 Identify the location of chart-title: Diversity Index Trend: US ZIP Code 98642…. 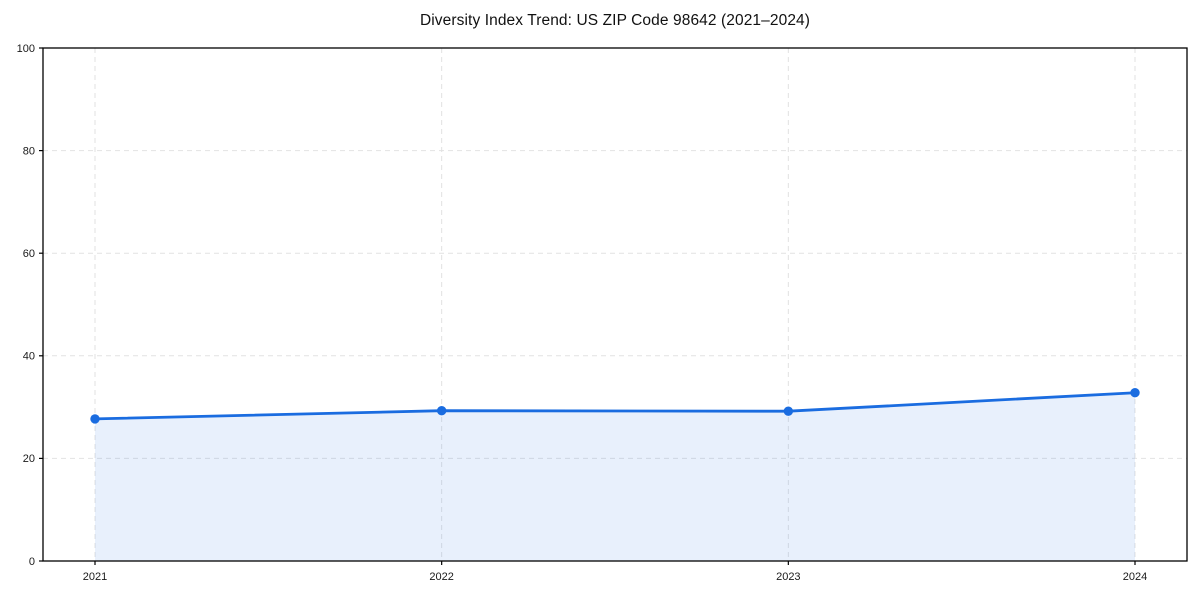
(615, 20).